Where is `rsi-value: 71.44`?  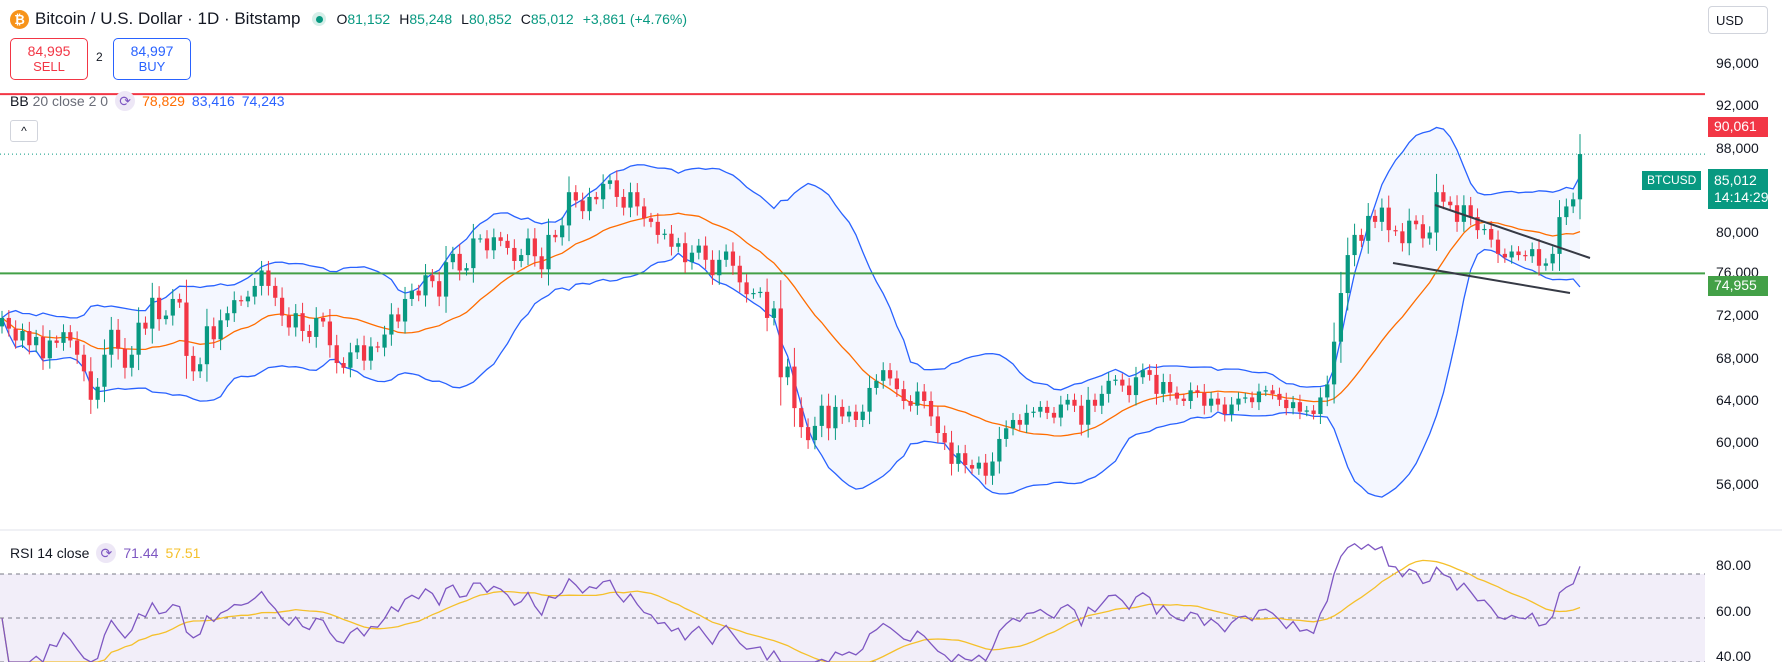 rsi-value: 71.44 is located at coordinates (141, 553).